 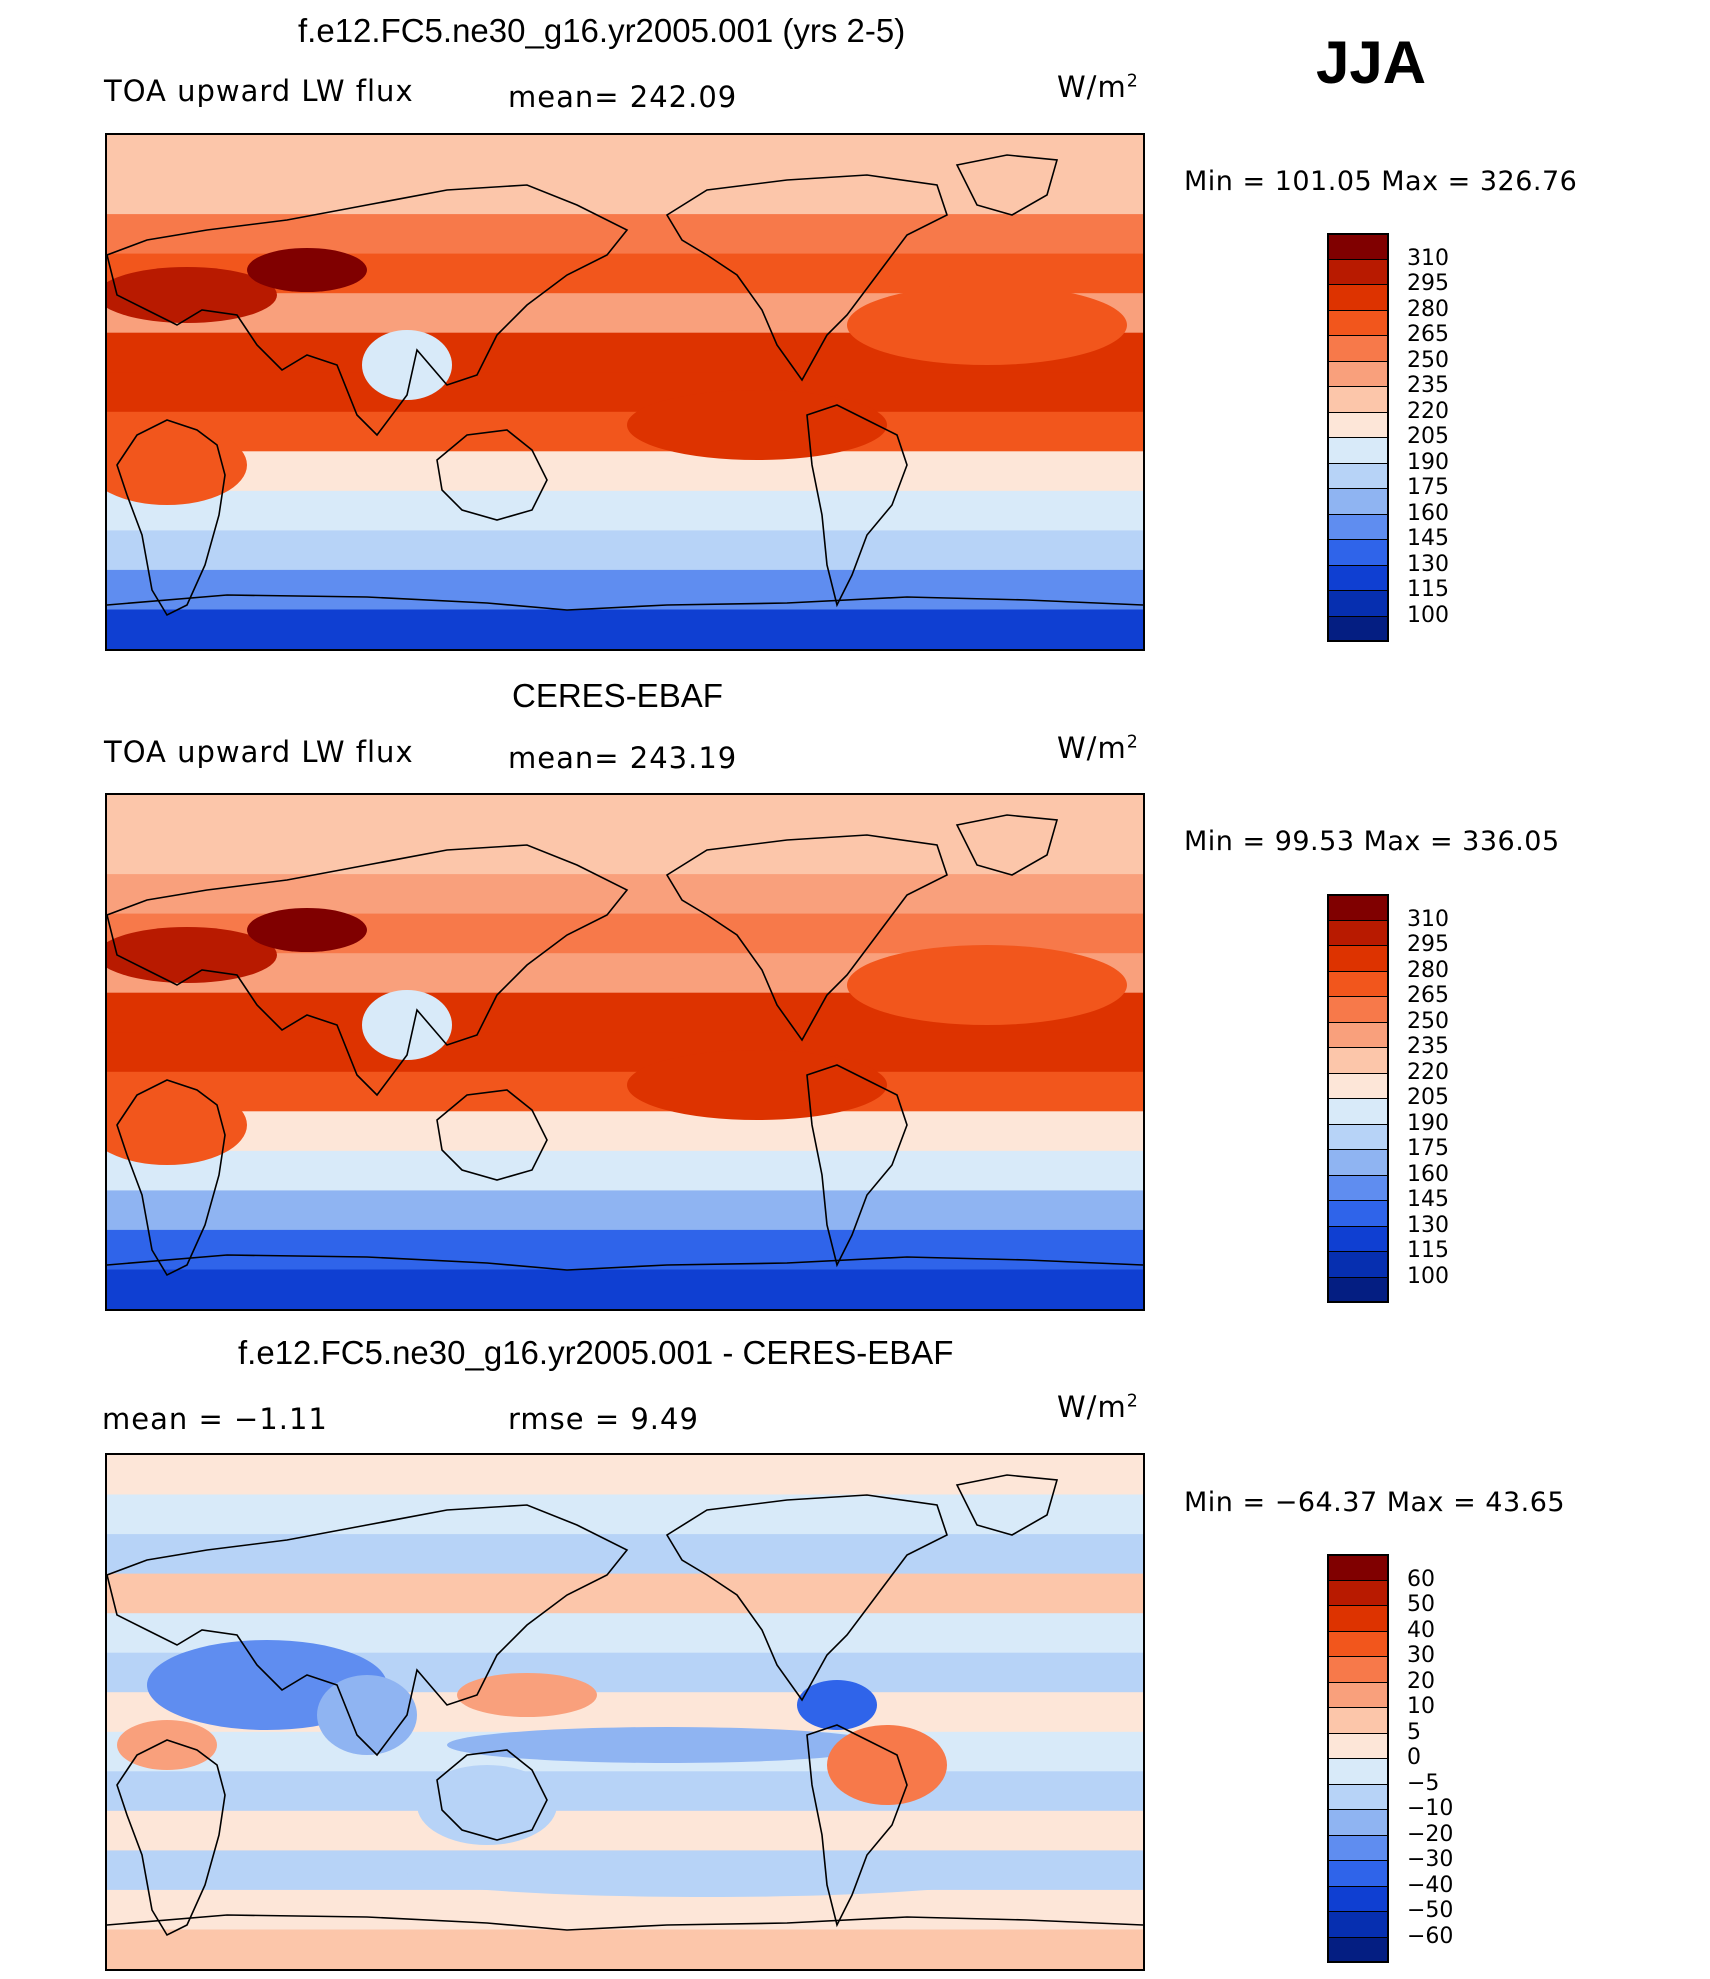 I want to click on panel-3-units: W/m2, so click(x=1098, y=1407).